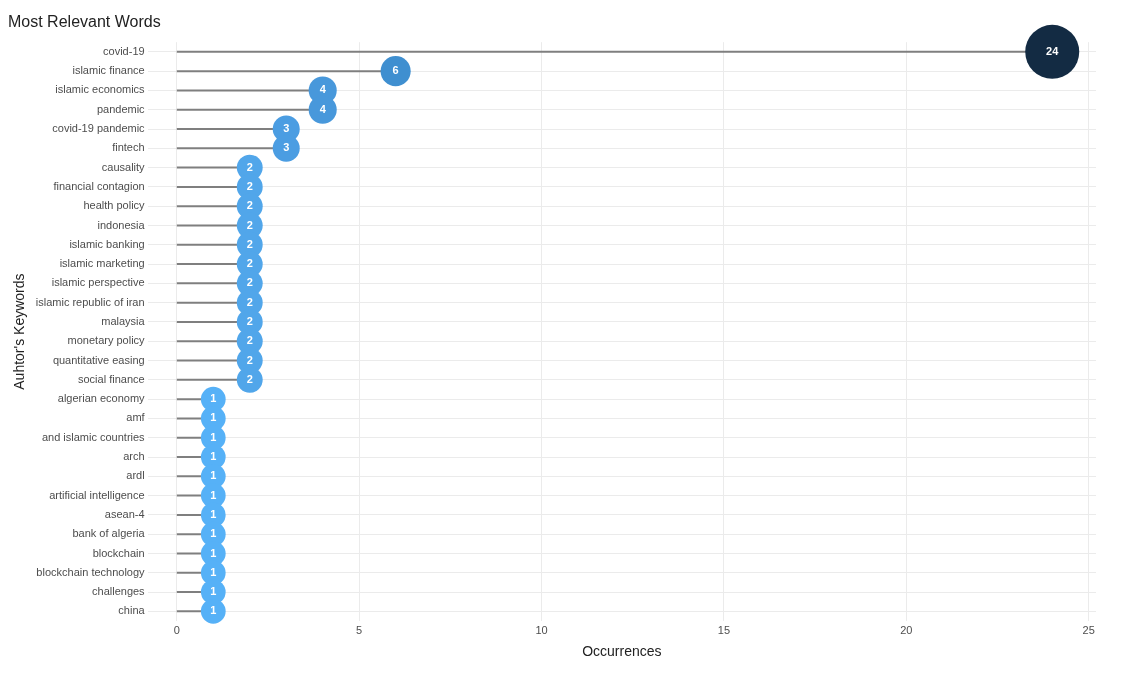 The width and height of the screenshot is (1131, 673). I want to click on y-tick-label: covid-19 pandemic, so click(99, 128).